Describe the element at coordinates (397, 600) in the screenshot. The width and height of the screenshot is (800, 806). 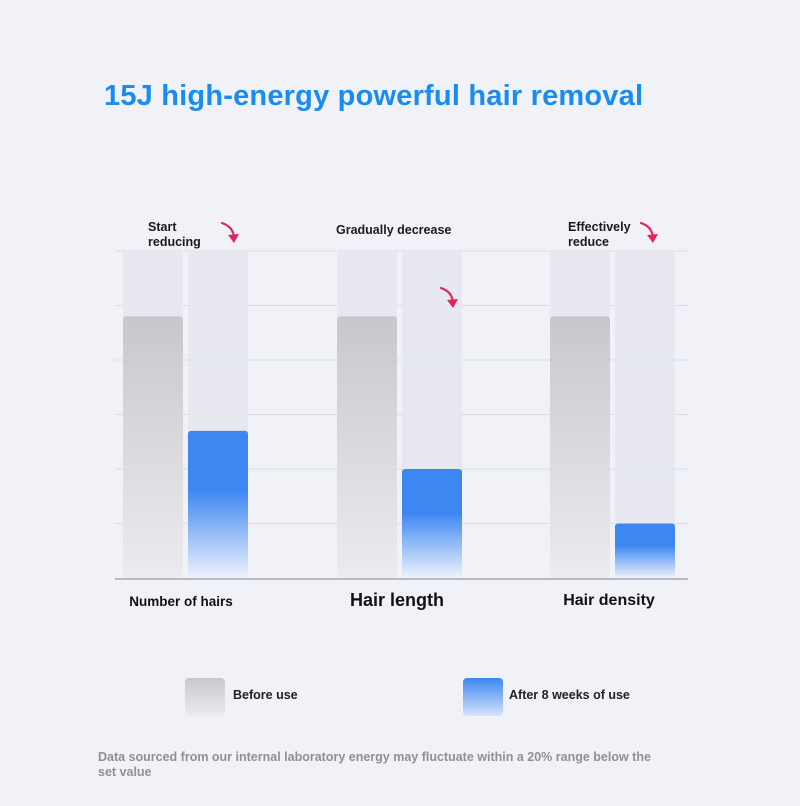
I see `category-label-hair-length: Hair length` at that location.